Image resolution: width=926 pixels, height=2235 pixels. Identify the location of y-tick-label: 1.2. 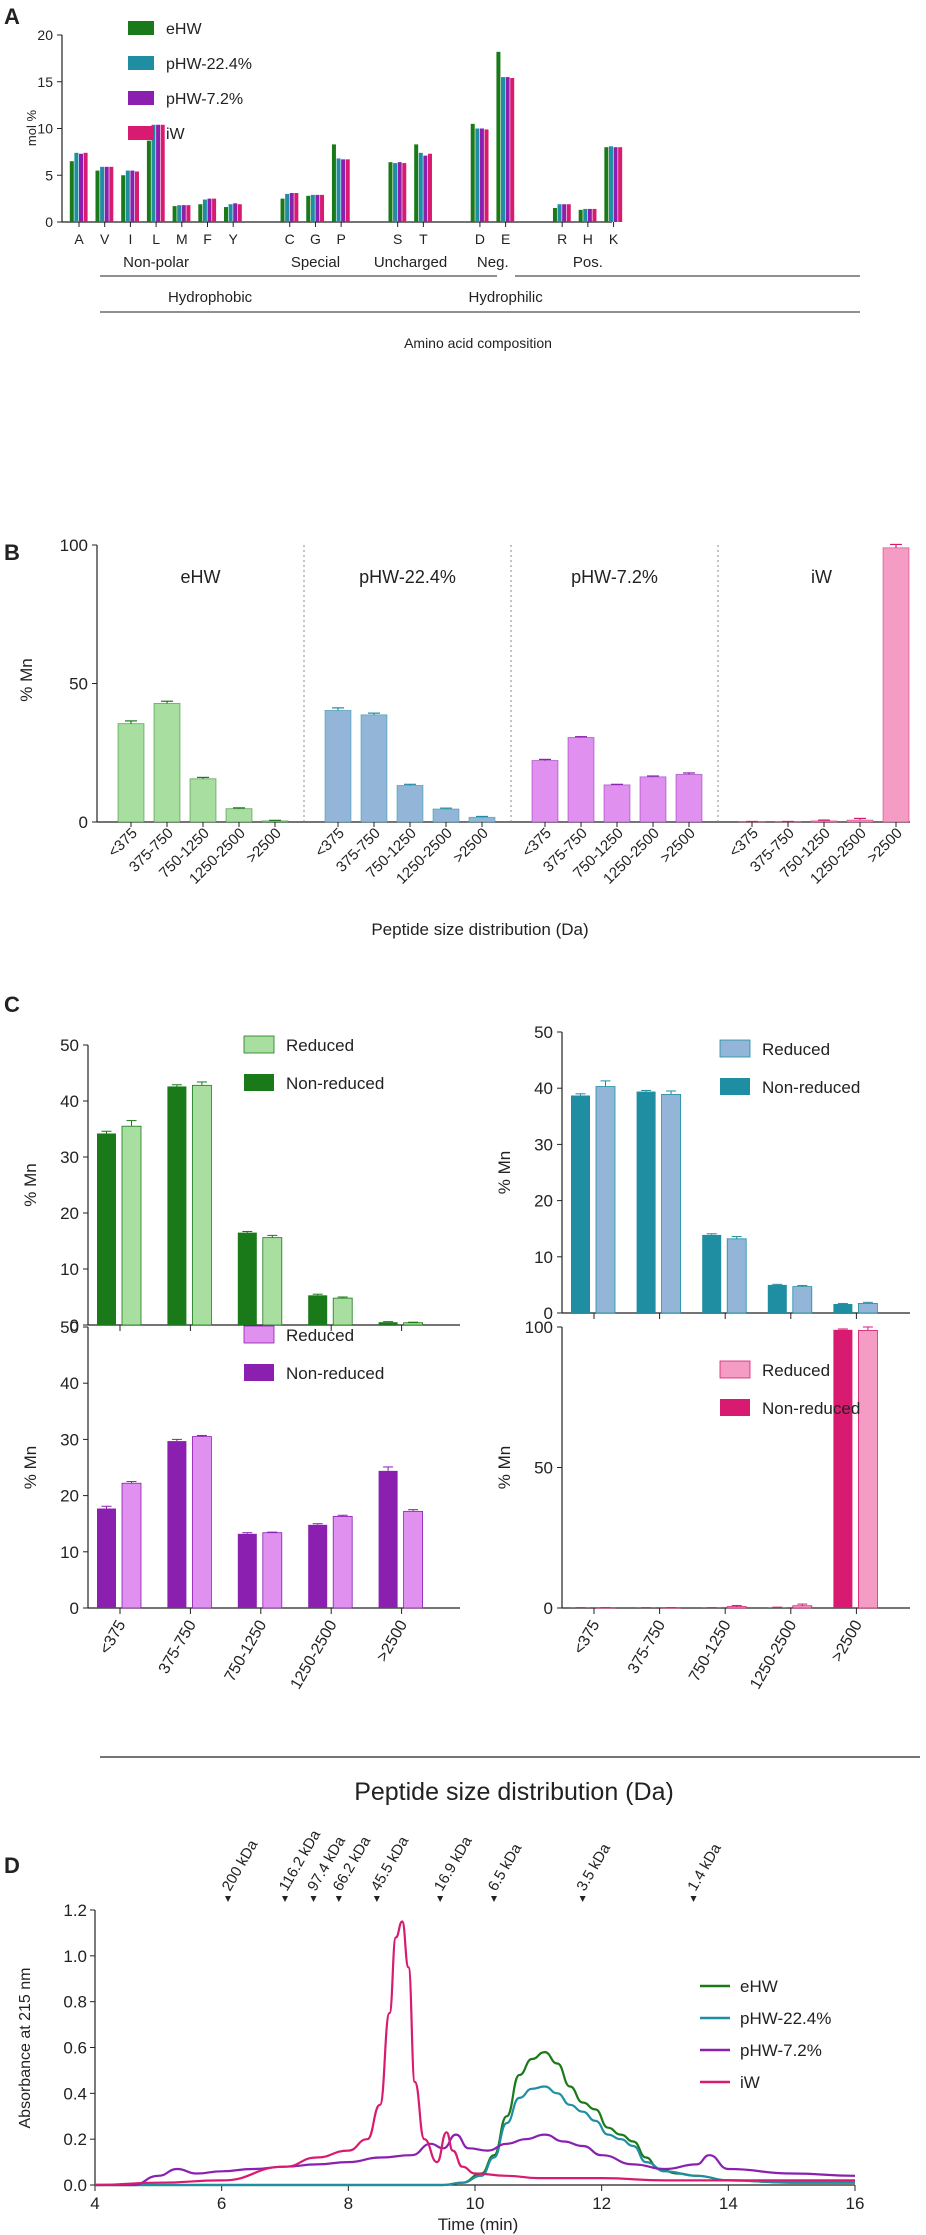
(75, 1910).